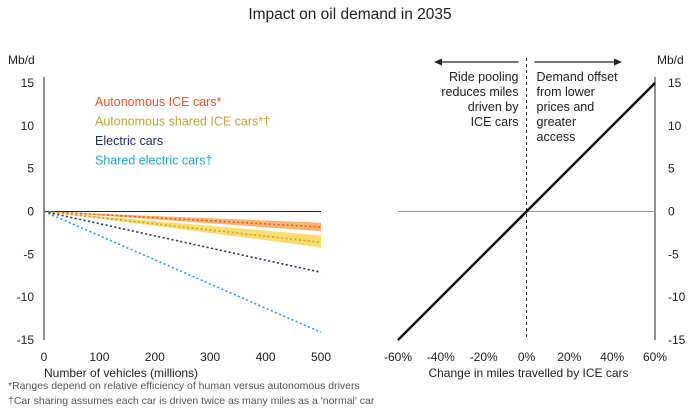  Describe the element at coordinates (26, 340) in the screenshot. I see `left-y-tick-label: -15` at that location.